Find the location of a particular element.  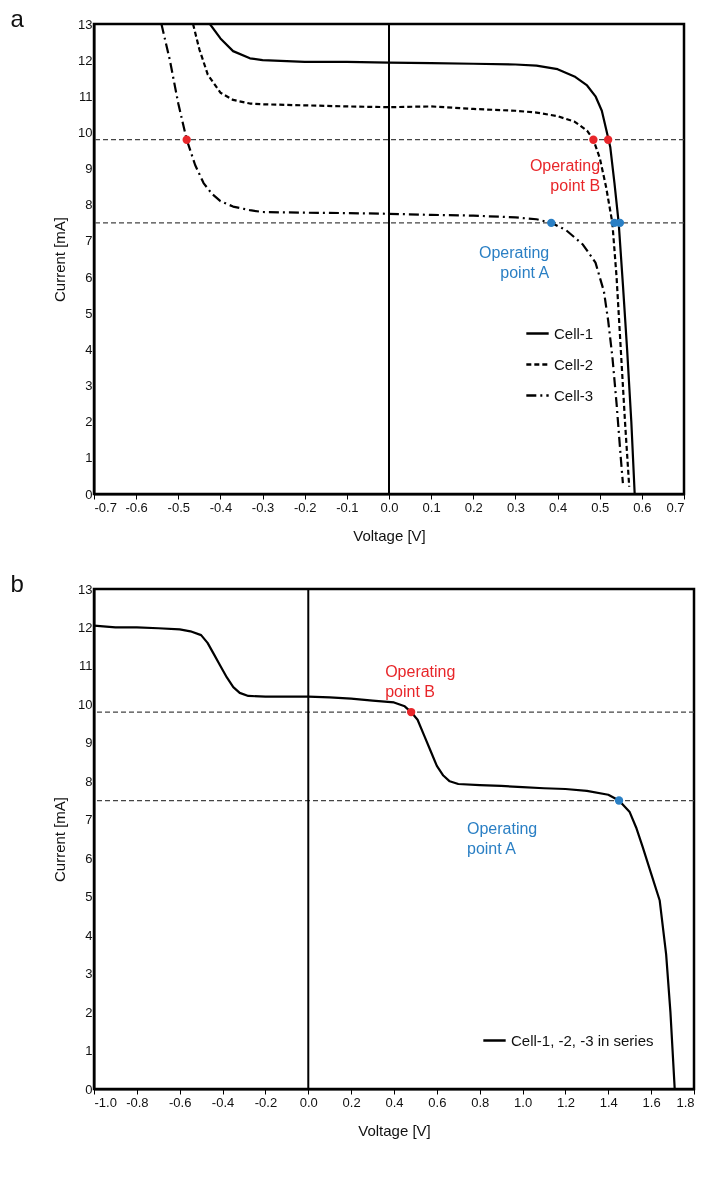

legend-label: Cell-1 is located at coordinates (574, 333).